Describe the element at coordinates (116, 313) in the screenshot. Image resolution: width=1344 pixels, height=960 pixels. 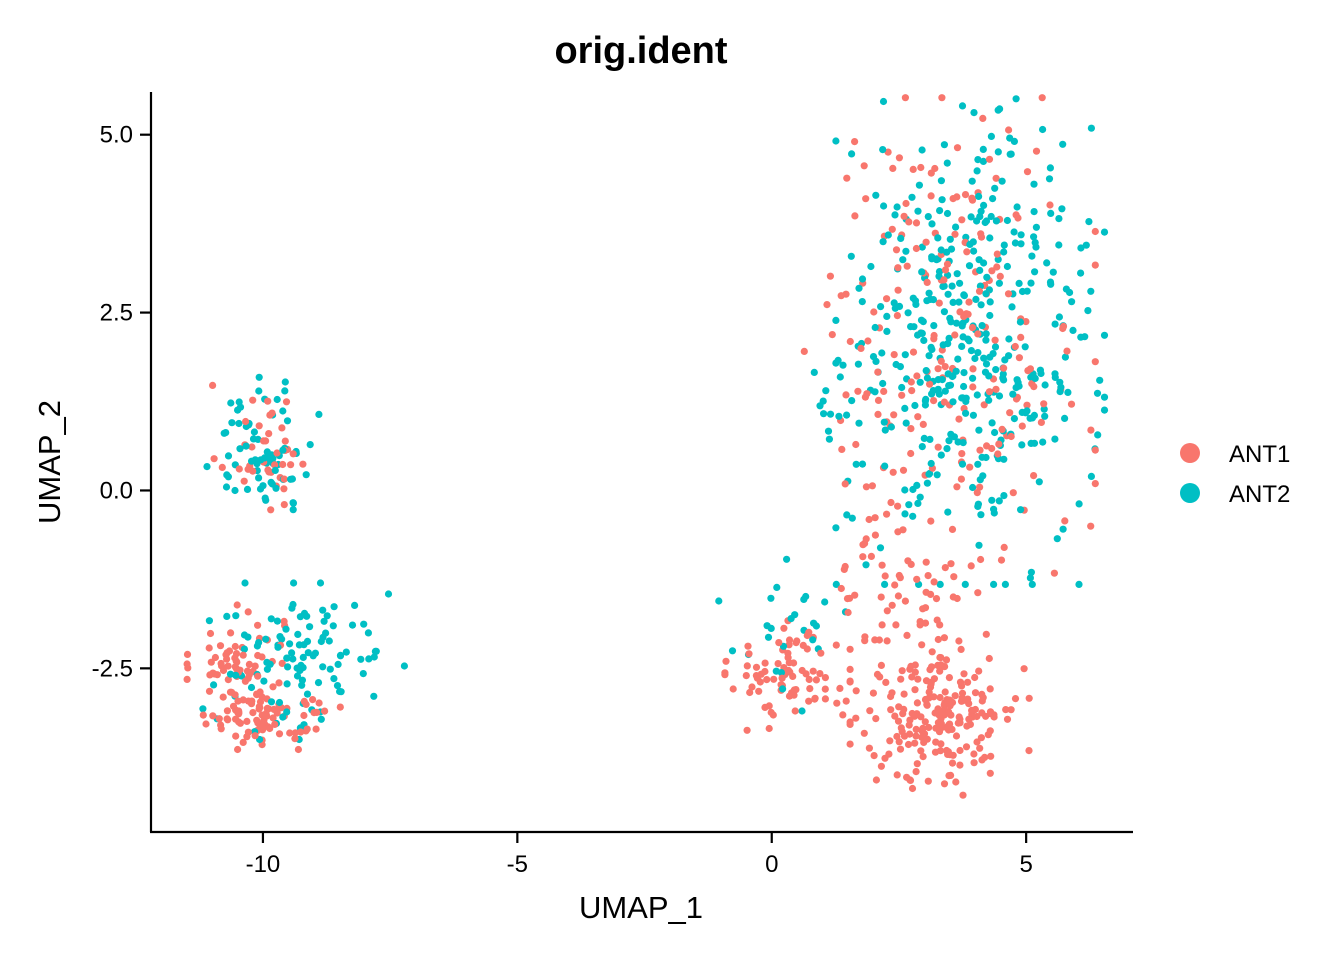
I see `y-tick-label: 2.5` at that location.